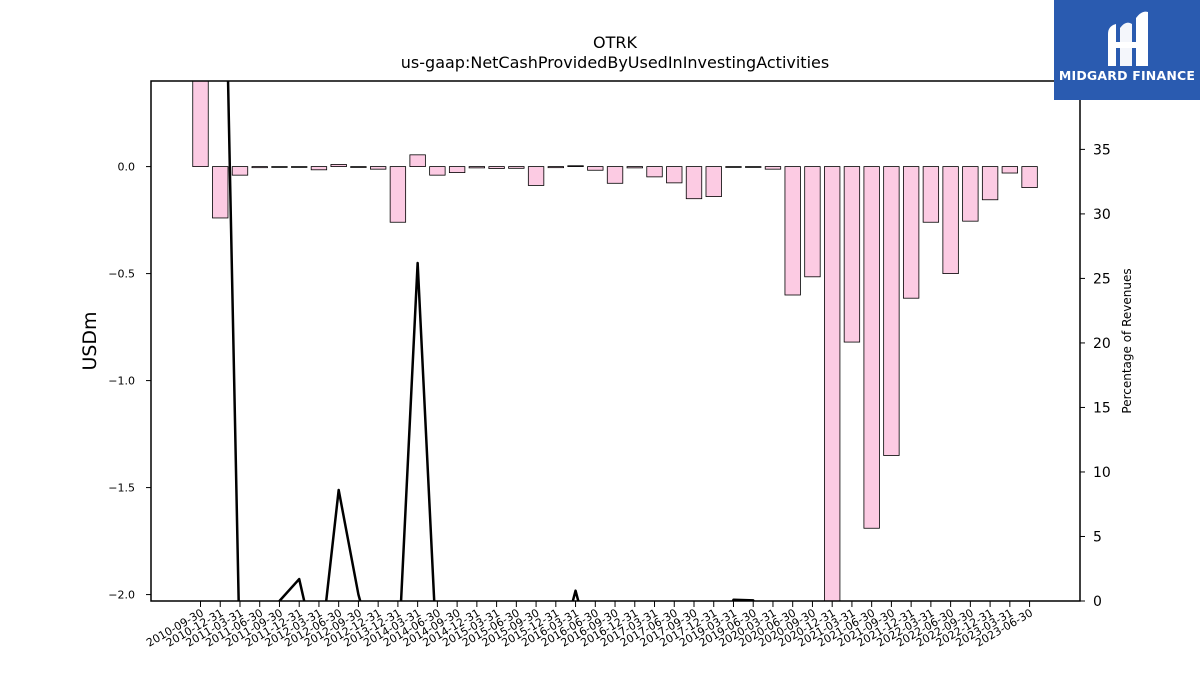  I want to click on y-tick-label: −1.5, so click(121, 488).